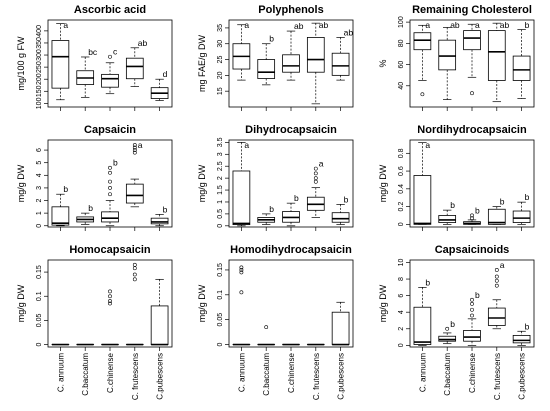 The image size is (550, 411). Describe the element at coordinates (291, 130) in the screenshot. I see `panel-title: Dihydrocapsaicin` at that location.